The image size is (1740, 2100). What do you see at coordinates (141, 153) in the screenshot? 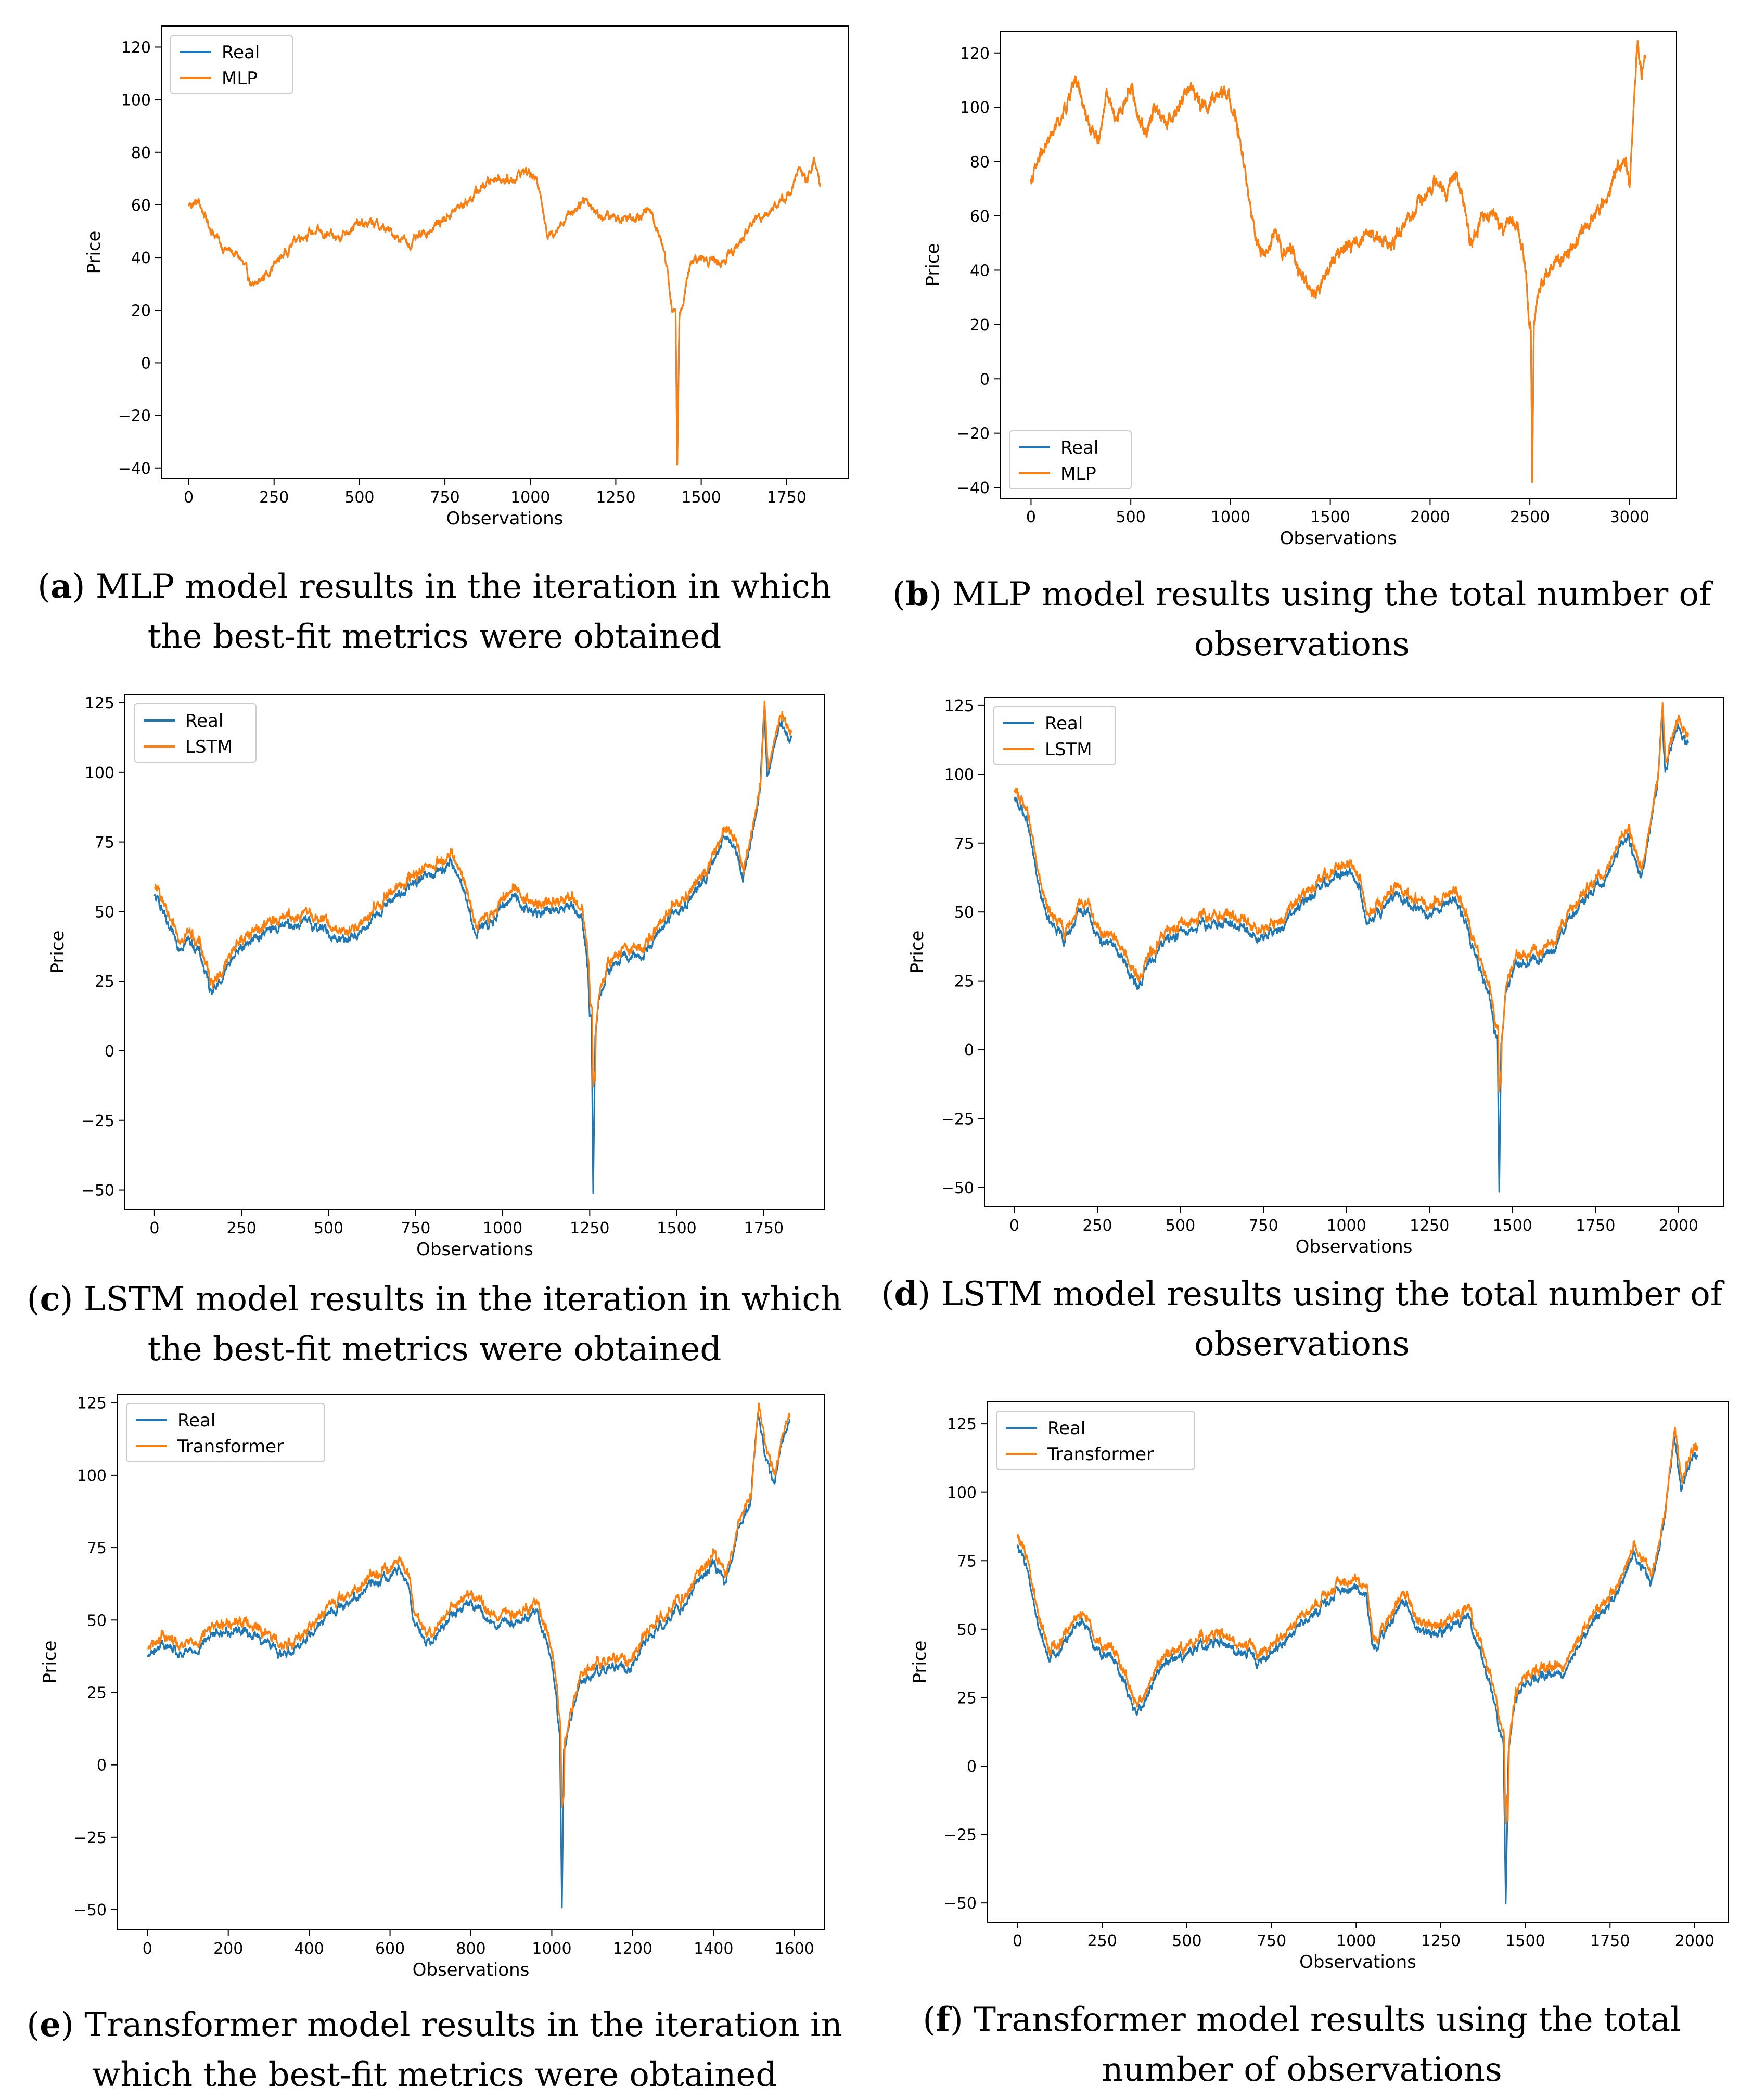
I see `y-tick-label: 80` at bounding box center [141, 153].